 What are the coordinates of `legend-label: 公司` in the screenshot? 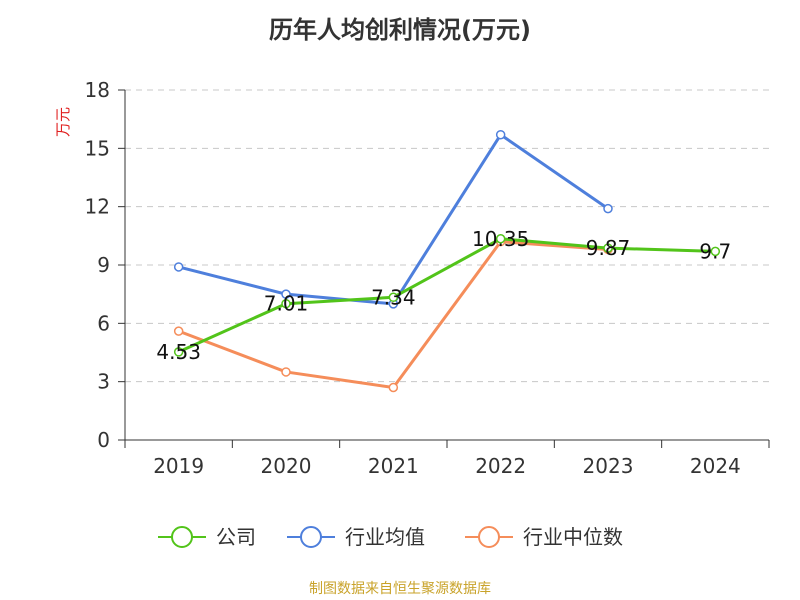 It's located at (236, 537).